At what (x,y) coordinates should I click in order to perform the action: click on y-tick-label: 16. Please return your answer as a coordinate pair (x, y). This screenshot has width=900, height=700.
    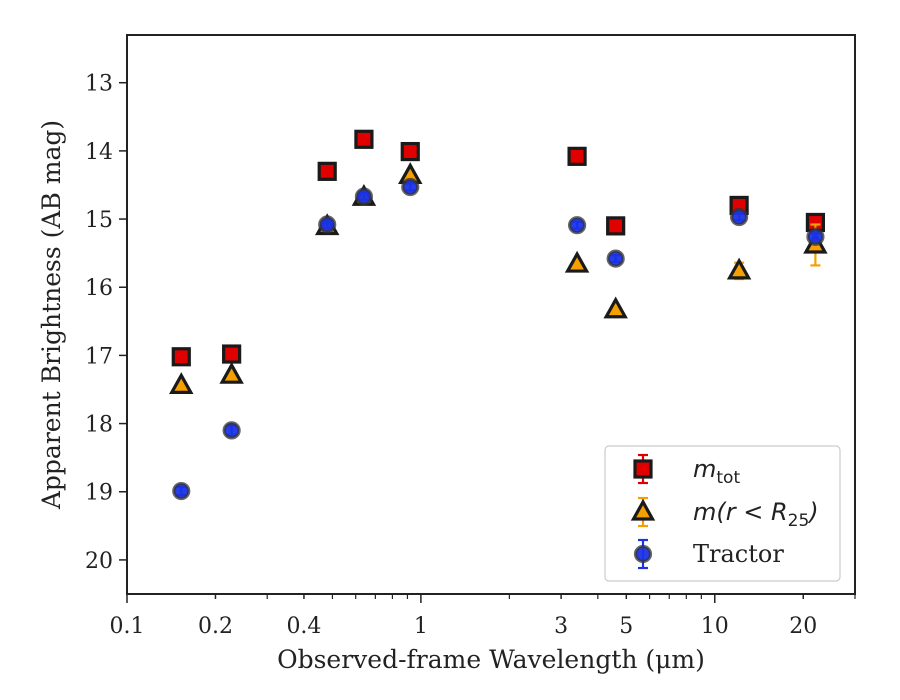
    Looking at the image, I should click on (99, 288).